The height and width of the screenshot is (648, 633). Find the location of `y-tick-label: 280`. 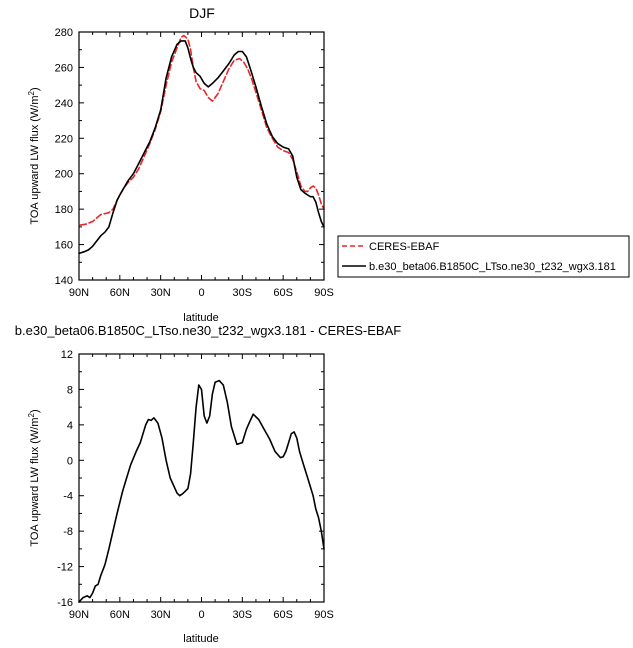

y-tick-label: 280 is located at coordinates (64, 33).